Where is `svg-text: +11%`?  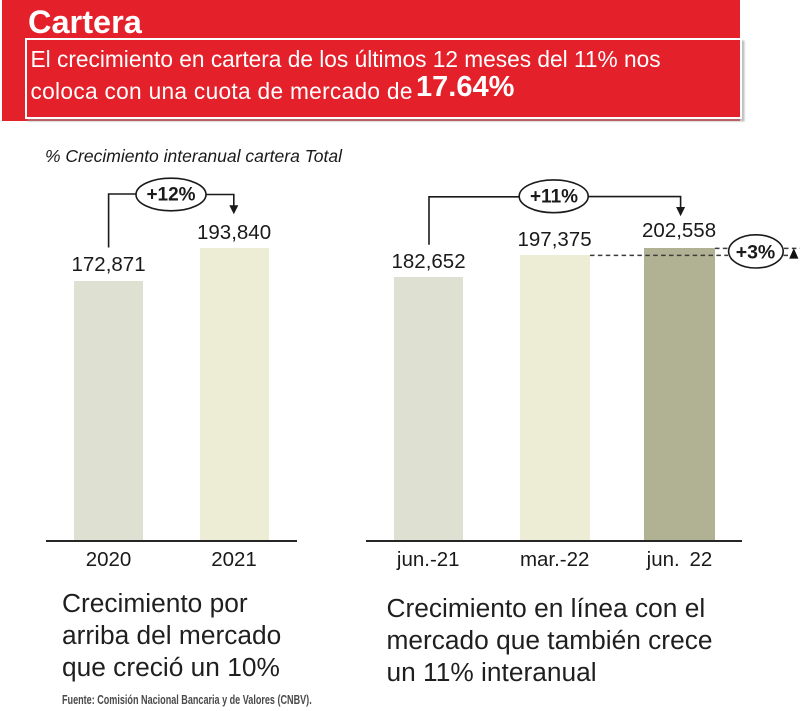
svg-text: +11% is located at coordinates (554, 196).